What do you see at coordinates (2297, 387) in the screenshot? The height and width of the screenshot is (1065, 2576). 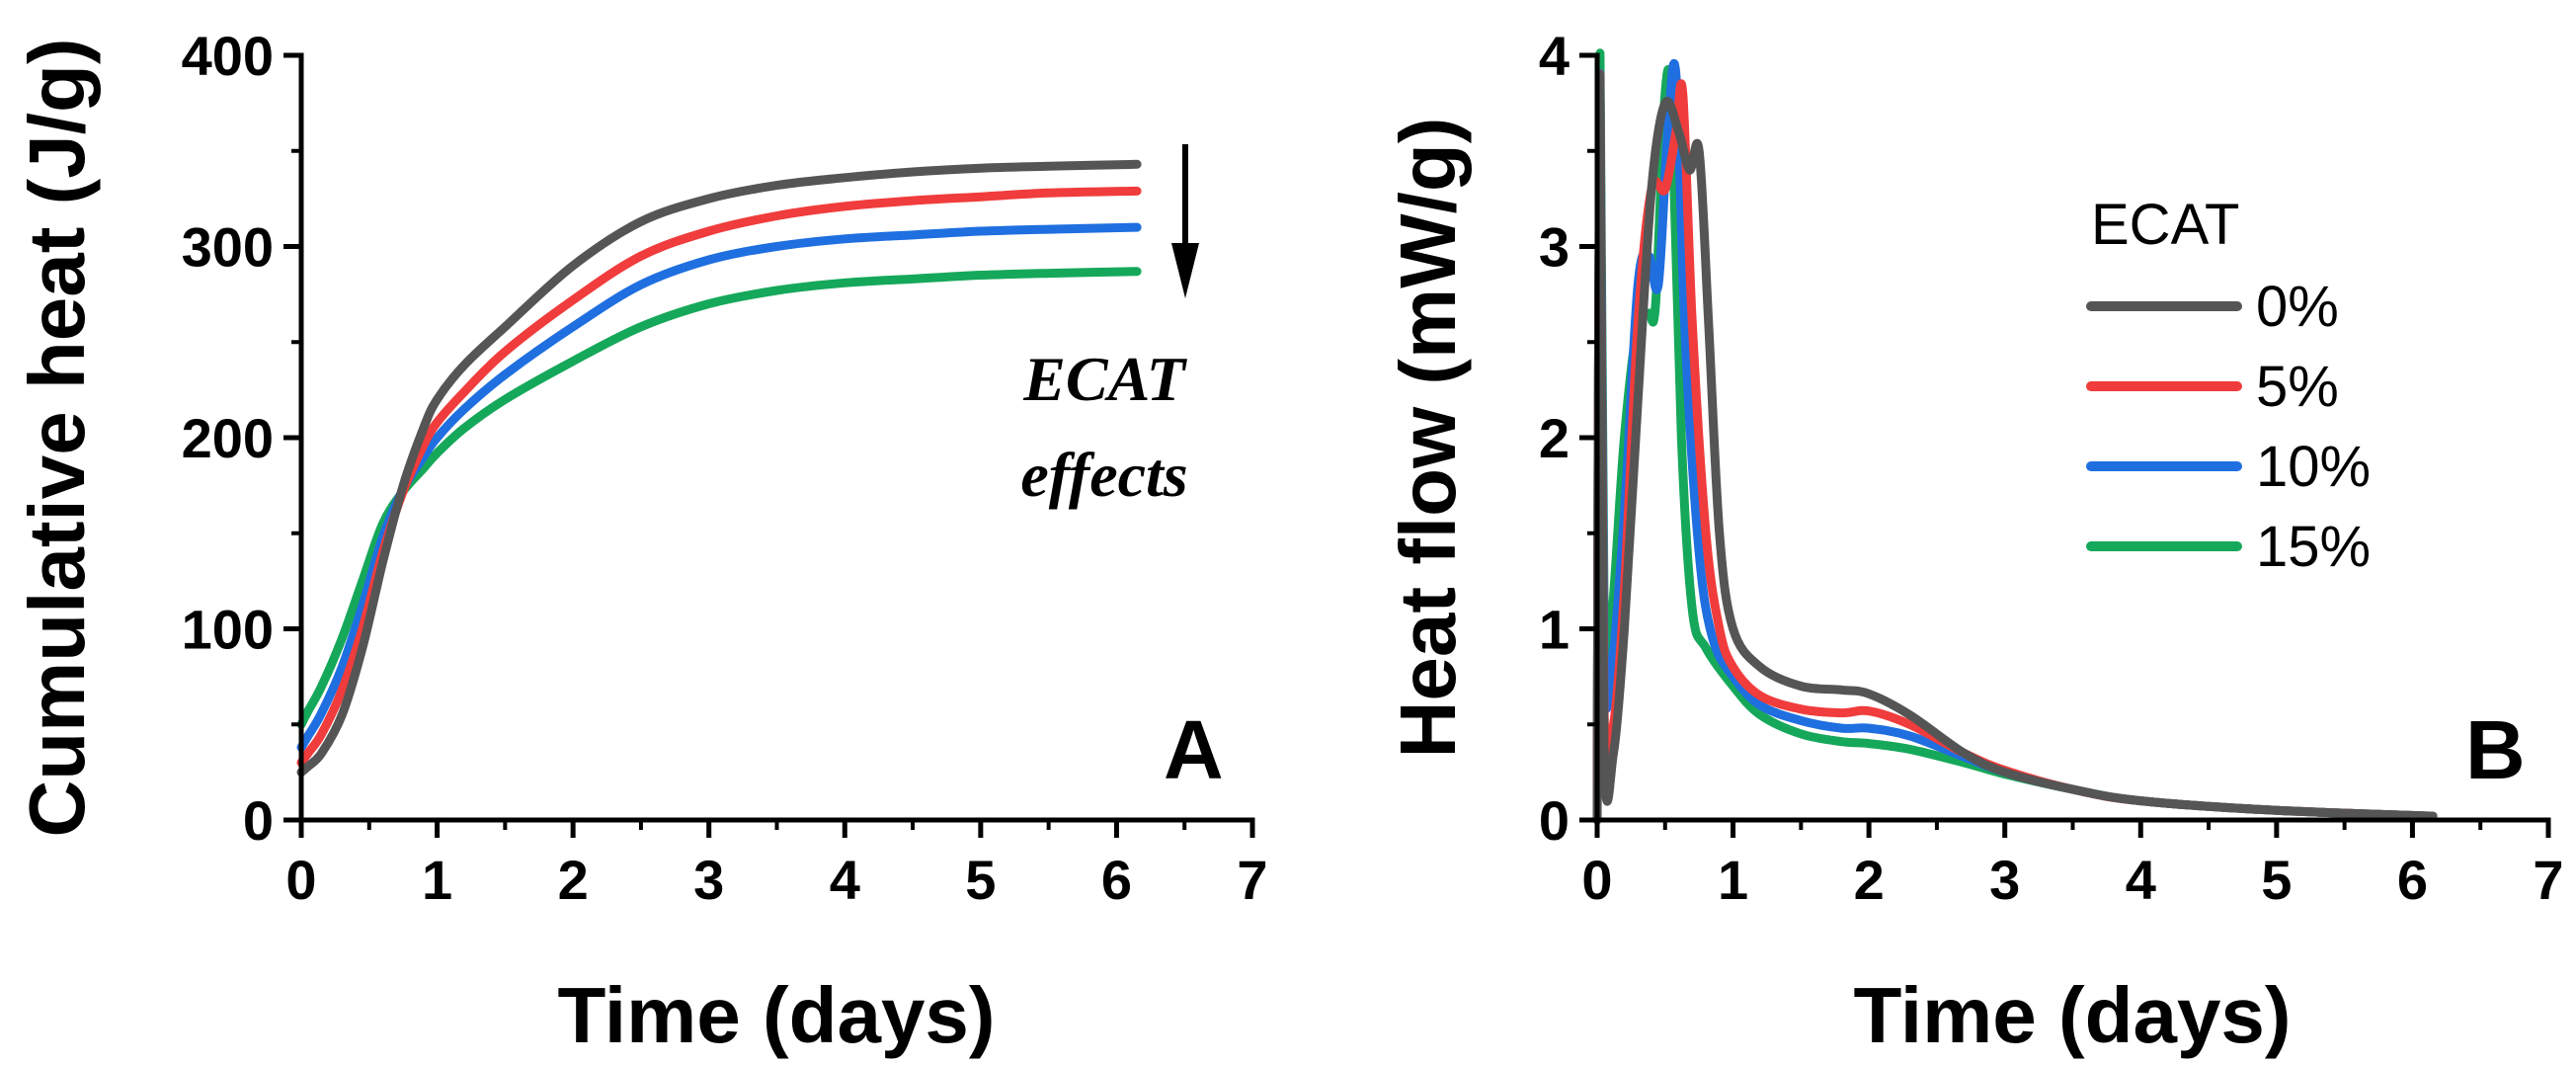 I see `legend-label-5pct: 5%` at bounding box center [2297, 387].